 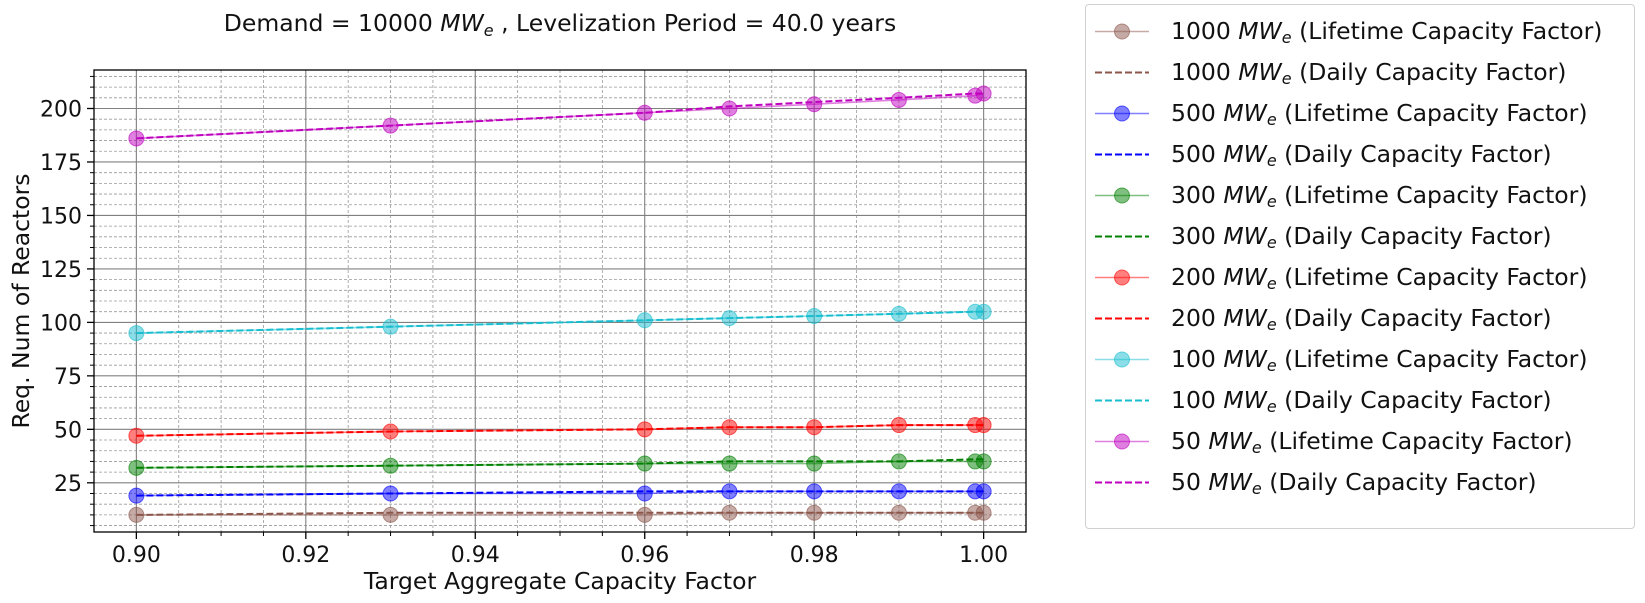 What do you see at coordinates (1379, 113) in the screenshot?
I see `legend-label: 500 MWe (Lifetime Capacity Factor)` at bounding box center [1379, 113].